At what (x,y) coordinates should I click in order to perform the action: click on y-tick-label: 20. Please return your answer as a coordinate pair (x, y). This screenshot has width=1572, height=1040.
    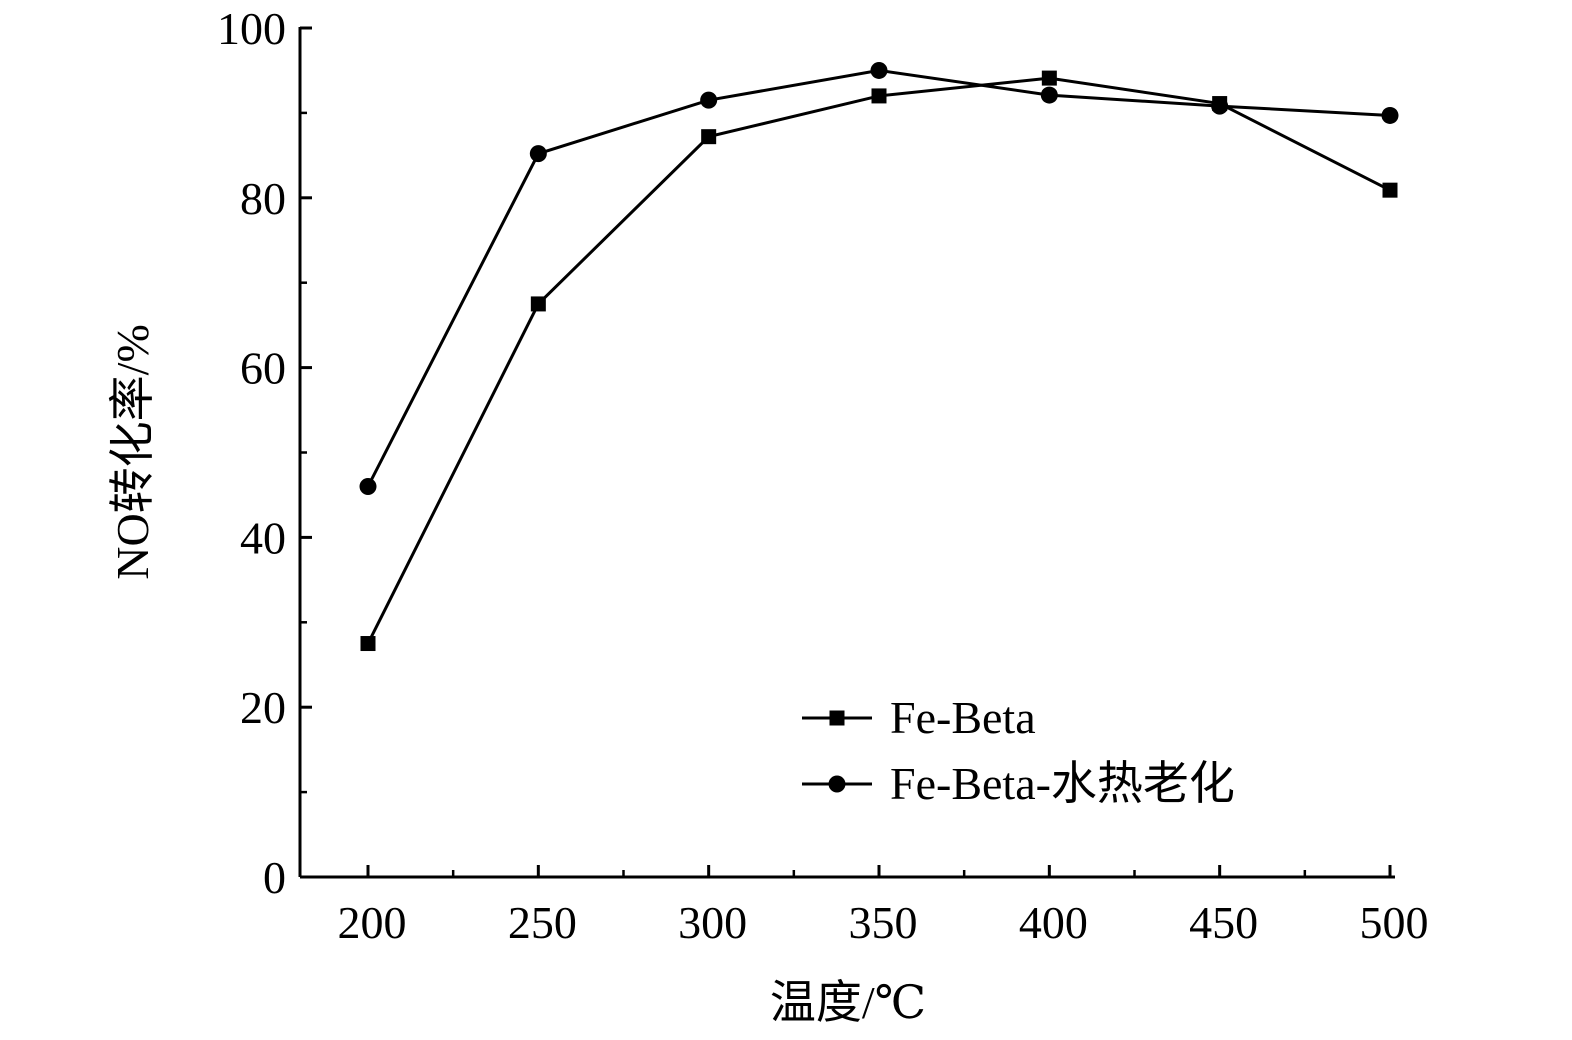
    Looking at the image, I should click on (263, 707).